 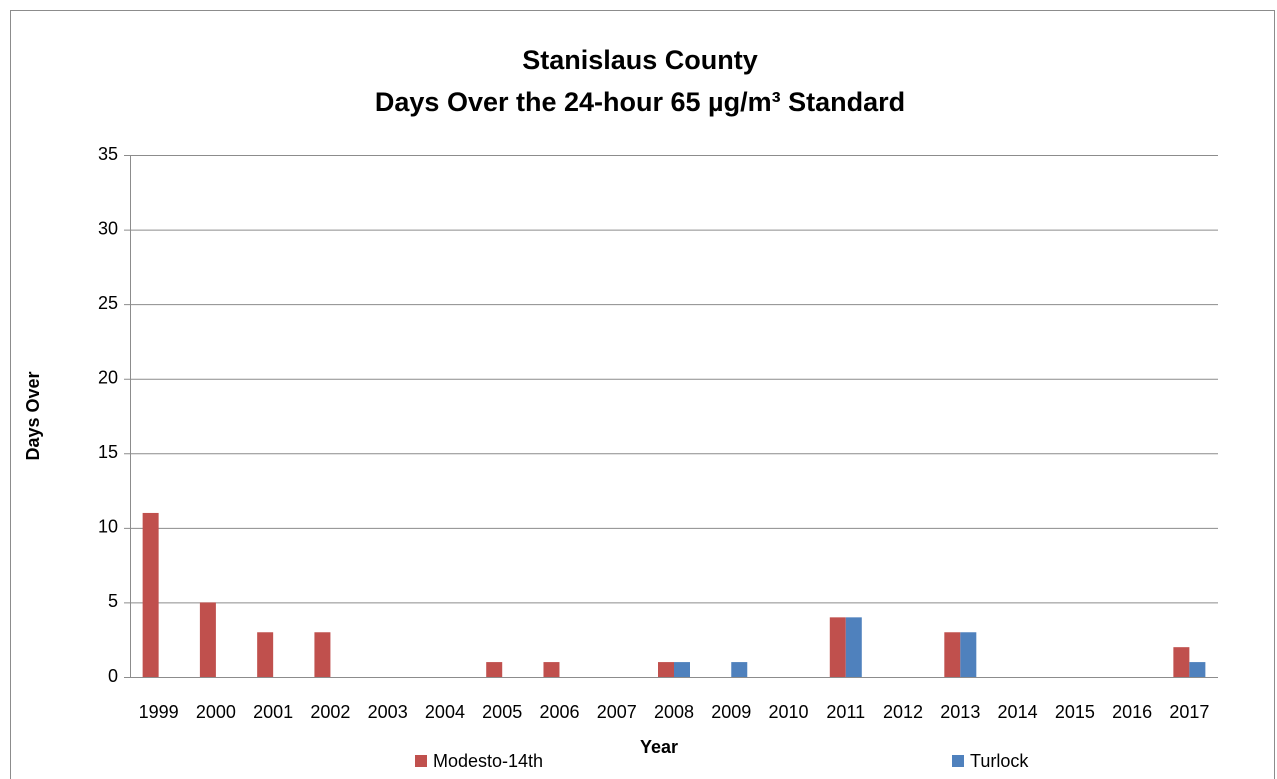 I want to click on x-tick-label: 2013, so click(x=960, y=712).